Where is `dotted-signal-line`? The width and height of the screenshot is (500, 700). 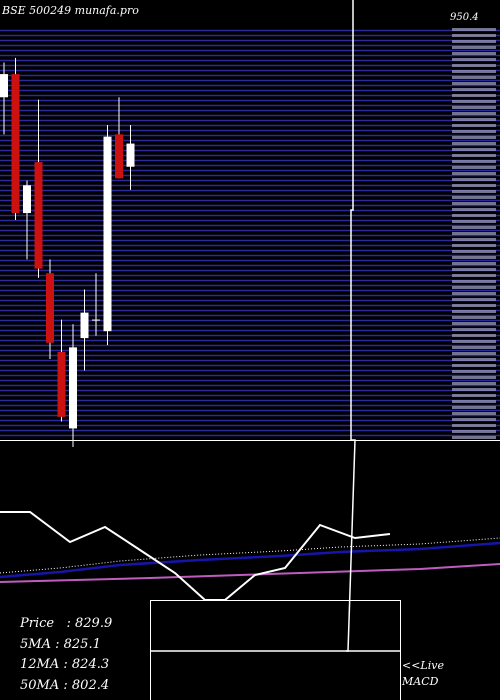
dotted-signal-line is located at coordinates (250, 555).